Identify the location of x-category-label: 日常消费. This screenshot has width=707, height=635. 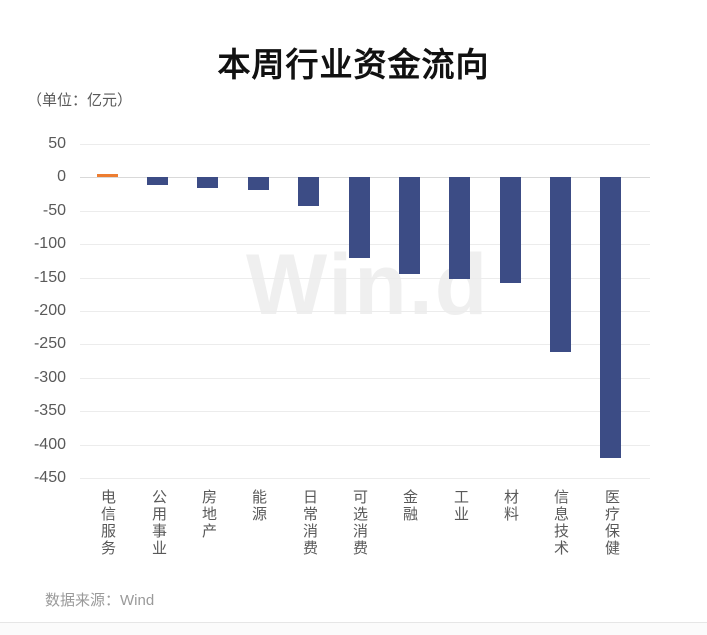
(309, 523).